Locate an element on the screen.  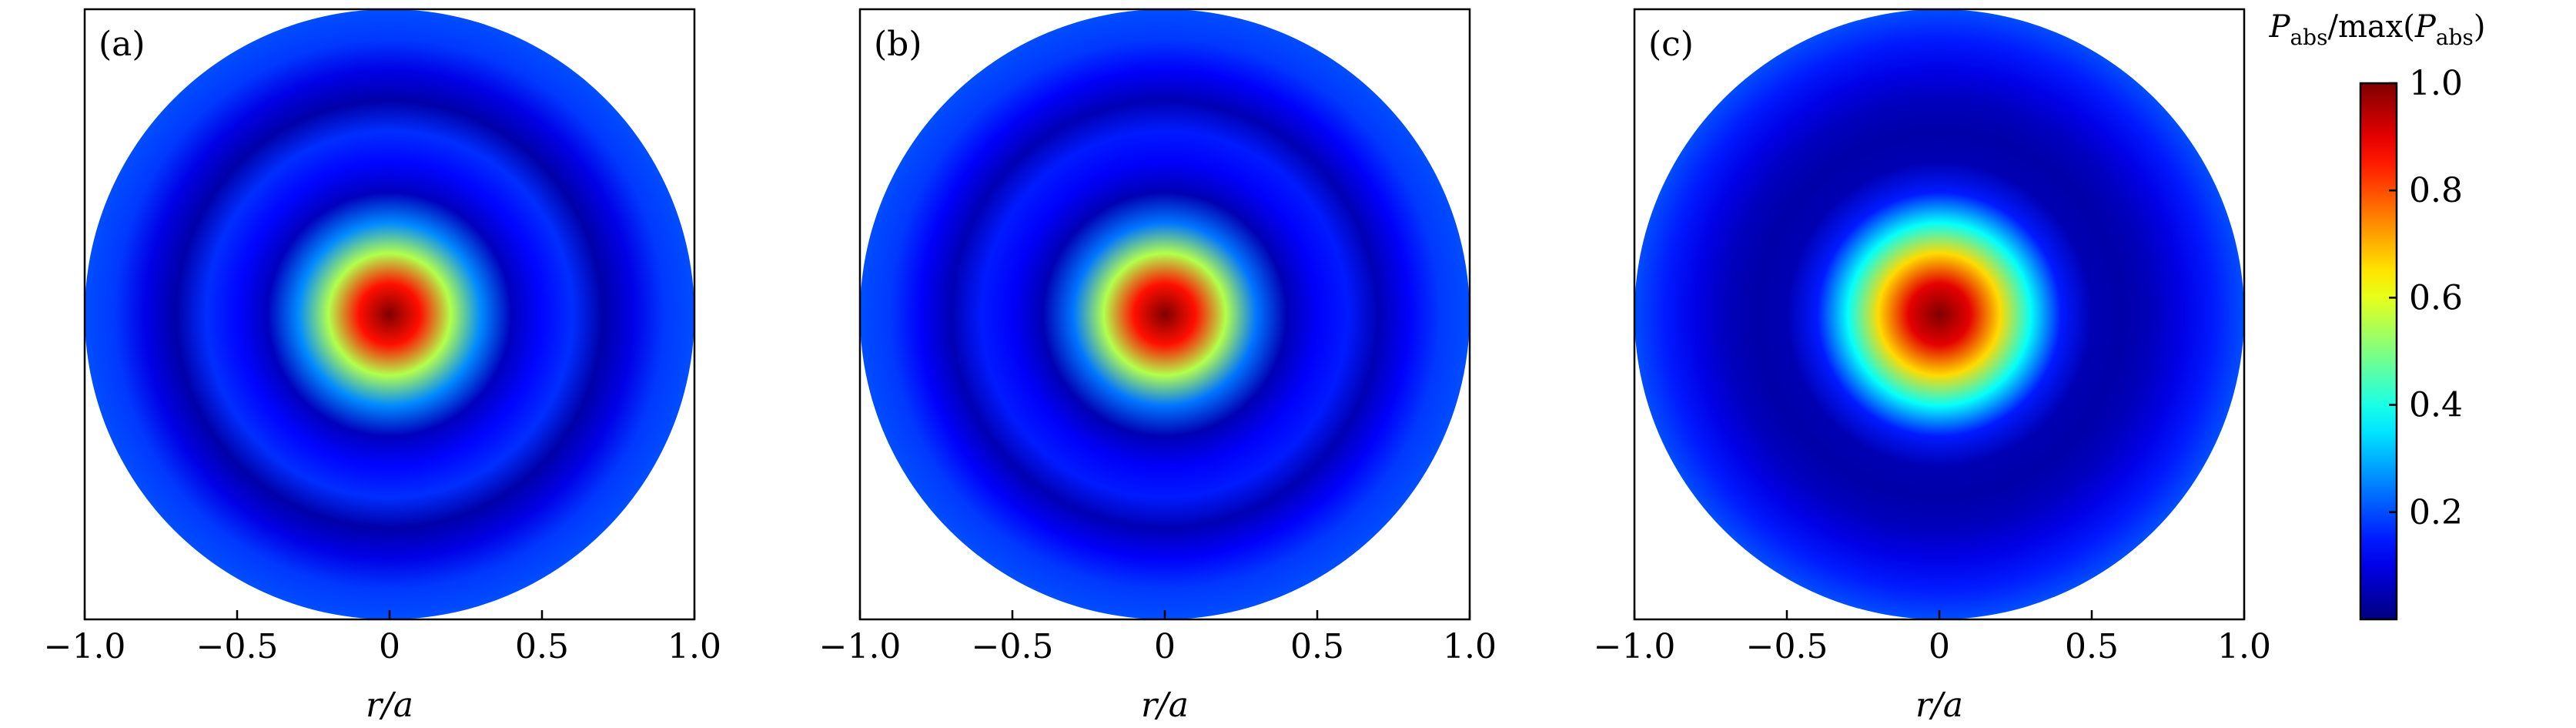
colorbar-tick-label: 0.6 is located at coordinates (2436, 297).